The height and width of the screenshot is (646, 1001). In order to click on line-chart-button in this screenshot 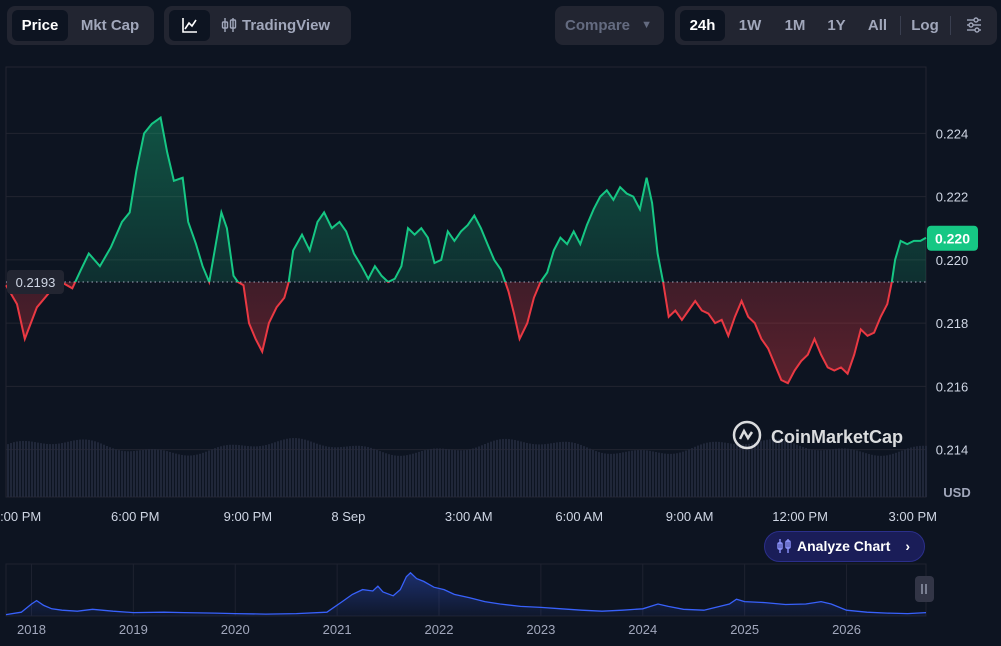, I will do `click(189, 25)`.